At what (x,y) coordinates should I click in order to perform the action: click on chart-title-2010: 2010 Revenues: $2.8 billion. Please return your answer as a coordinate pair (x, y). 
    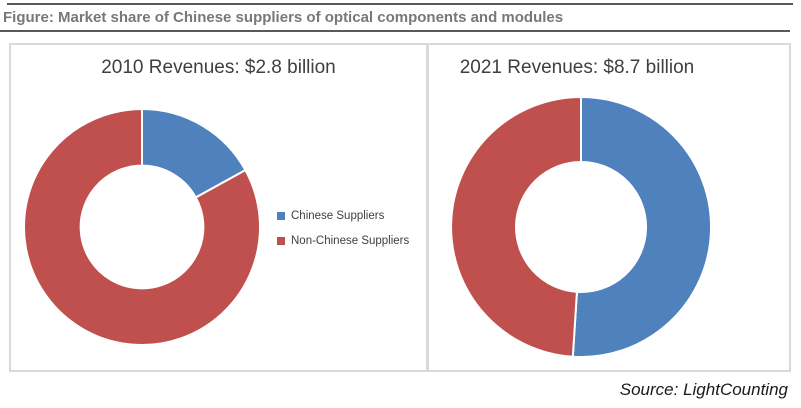
    Looking at the image, I should click on (218, 67).